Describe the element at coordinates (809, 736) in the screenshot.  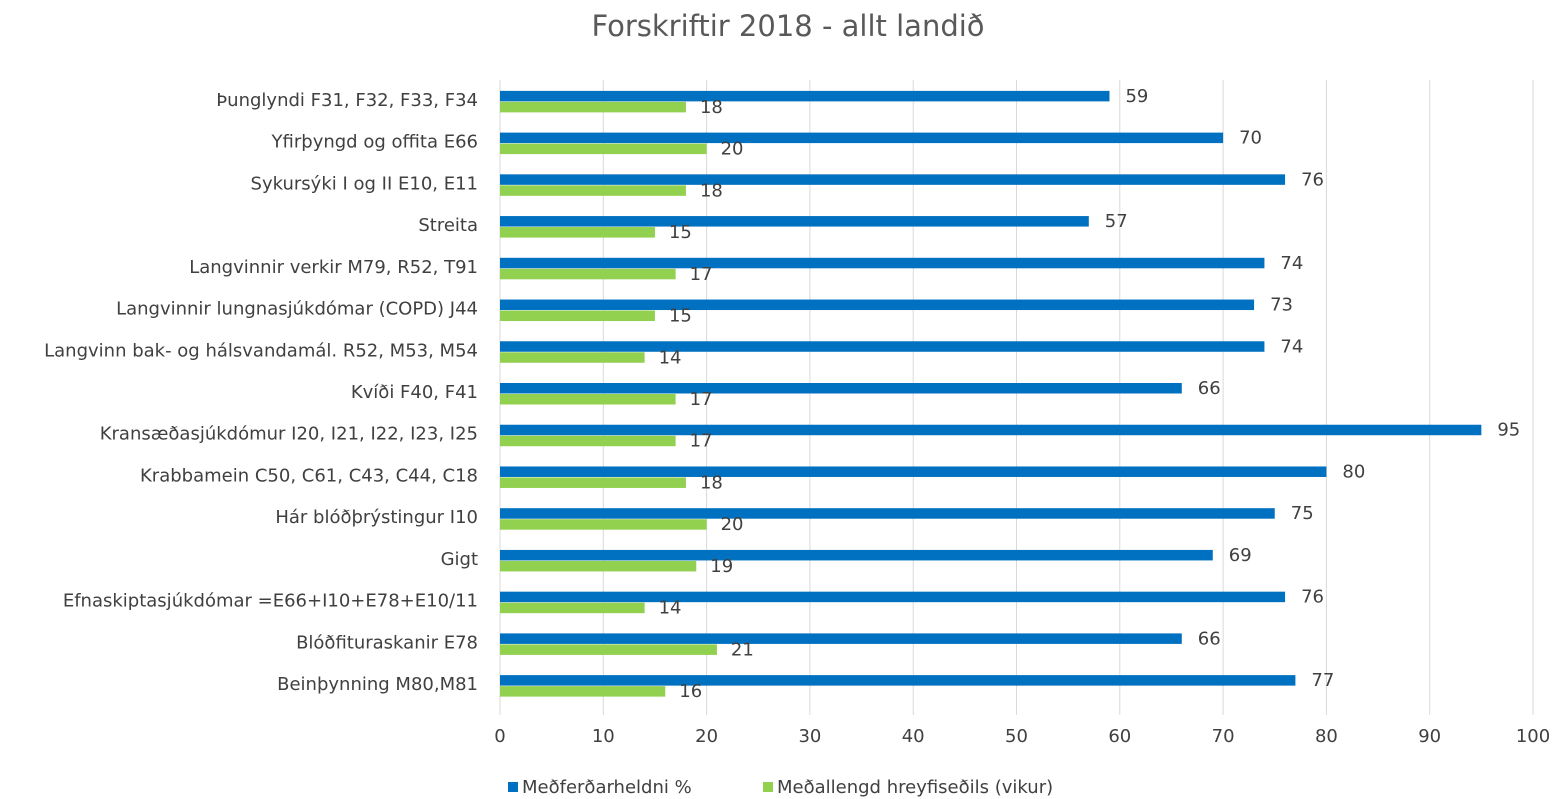
I see `x-tick-label: 30` at that location.